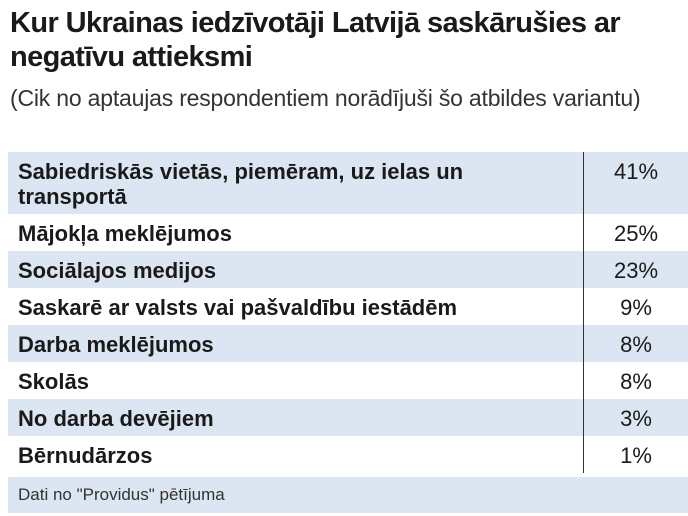 This screenshot has height=516, width=688. Describe the element at coordinates (636, 418) in the screenshot. I see `row-value: 3%` at that location.